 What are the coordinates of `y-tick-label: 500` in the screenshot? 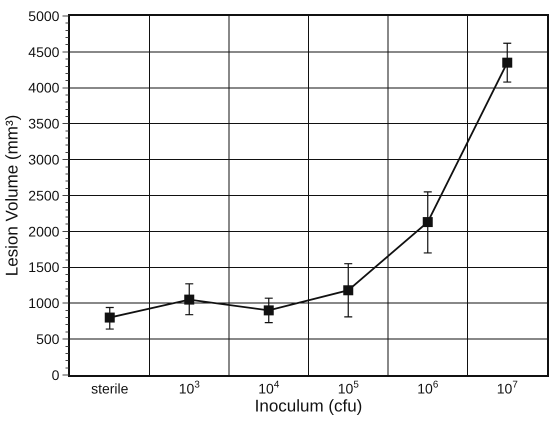 It's located at (48, 339).